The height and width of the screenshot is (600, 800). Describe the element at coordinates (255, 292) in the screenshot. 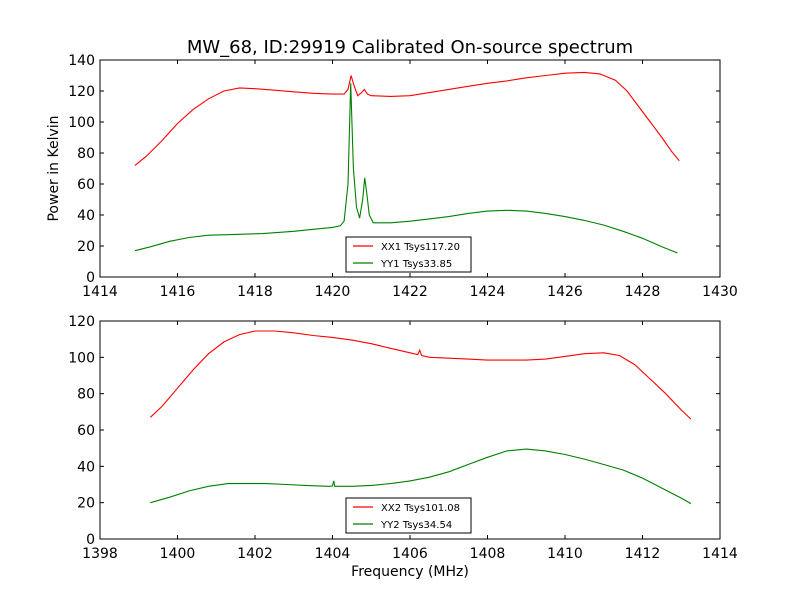

I see `top-x-tick-label: 1418` at that location.